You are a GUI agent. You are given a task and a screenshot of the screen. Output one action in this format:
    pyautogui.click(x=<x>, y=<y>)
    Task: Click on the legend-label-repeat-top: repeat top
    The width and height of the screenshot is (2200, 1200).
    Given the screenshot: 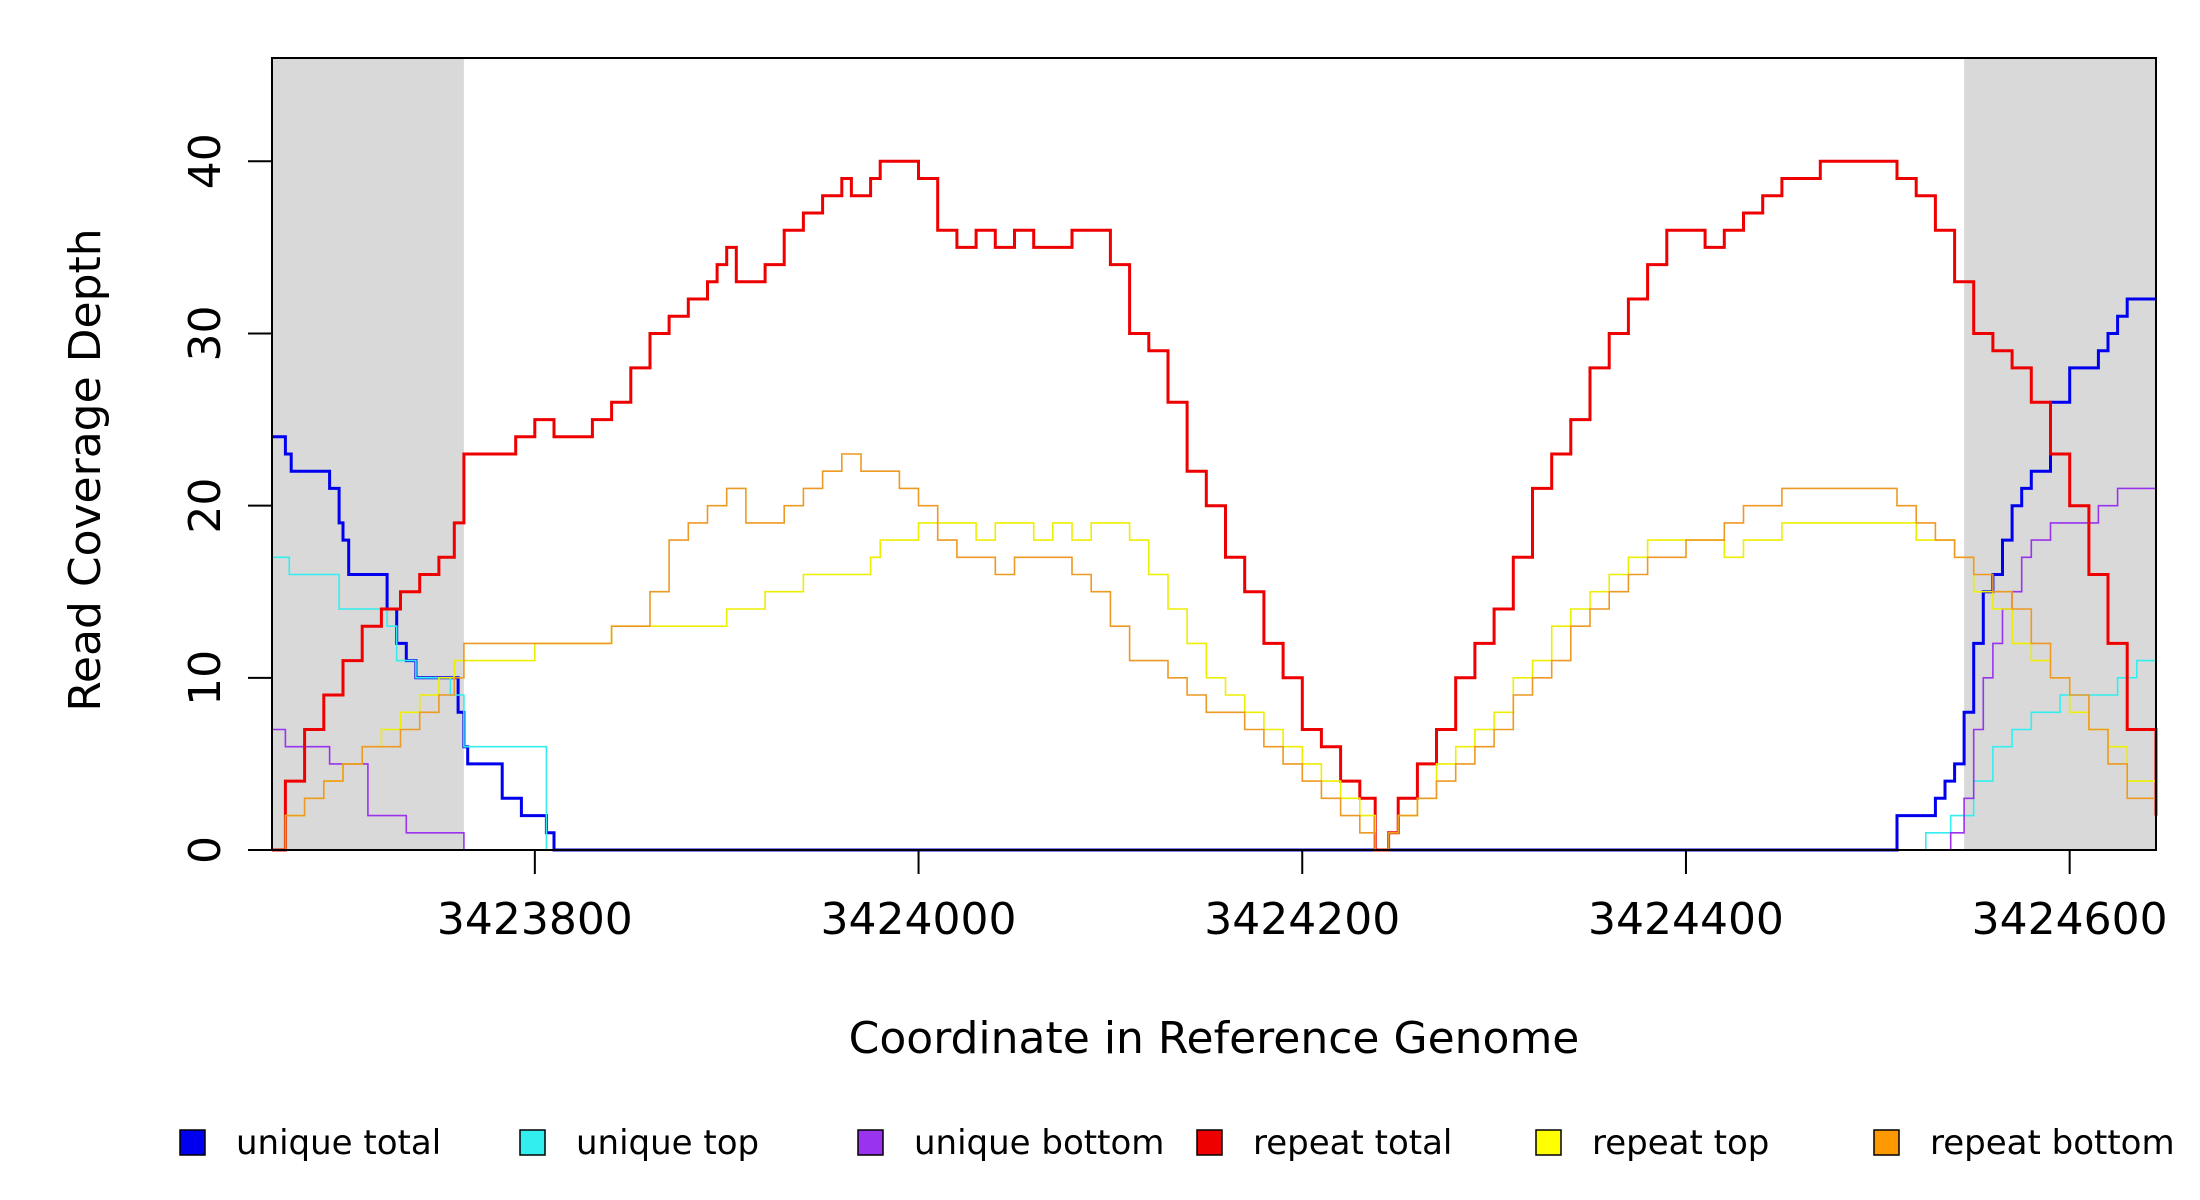 What is the action you would take?
    pyautogui.click(x=1680, y=1143)
    